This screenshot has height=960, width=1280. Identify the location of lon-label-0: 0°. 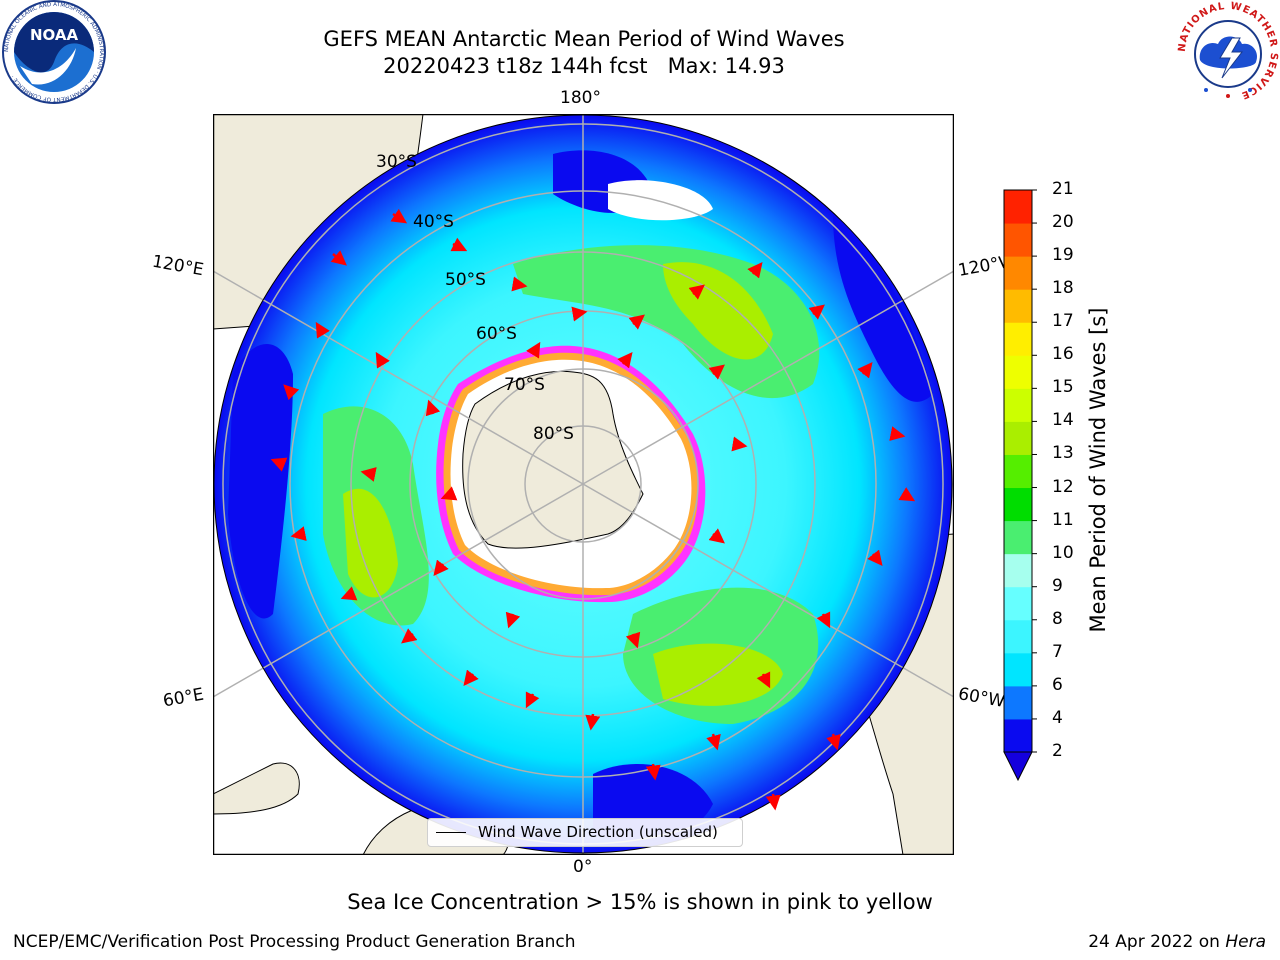
(583, 867).